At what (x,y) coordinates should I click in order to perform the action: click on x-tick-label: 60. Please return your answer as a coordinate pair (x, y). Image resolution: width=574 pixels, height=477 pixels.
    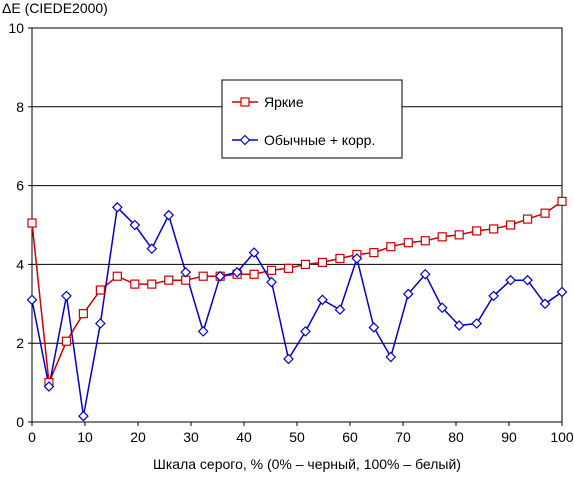
    Looking at the image, I should click on (350, 437).